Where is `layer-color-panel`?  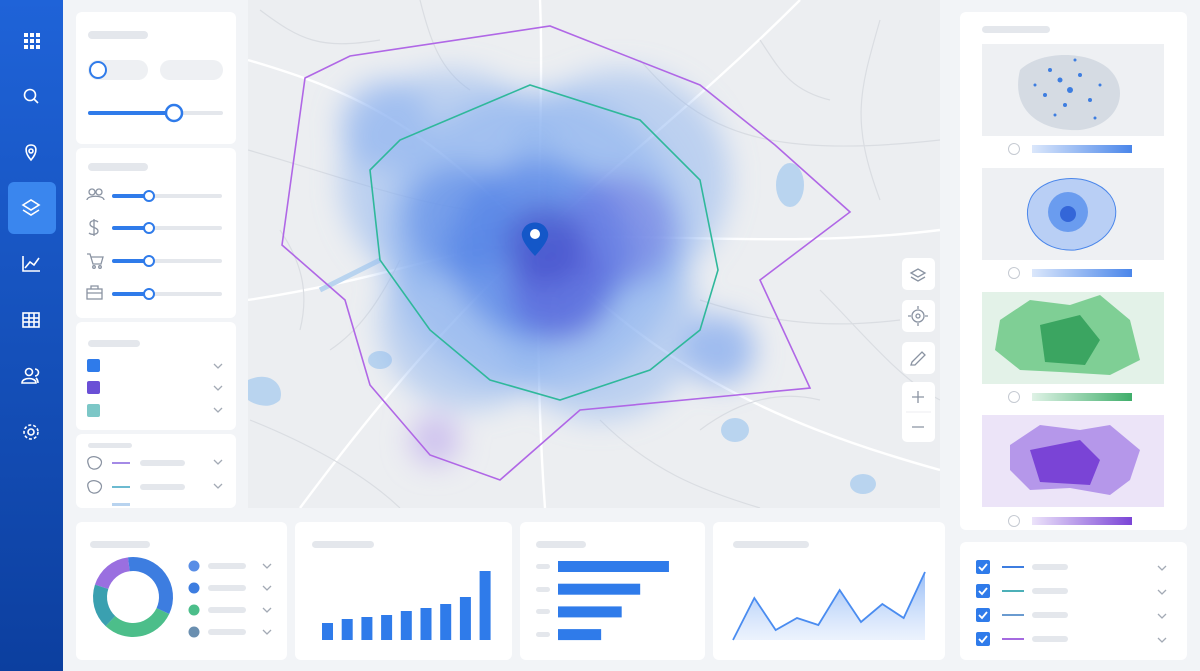
layer-color-panel is located at coordinates (156, 376).